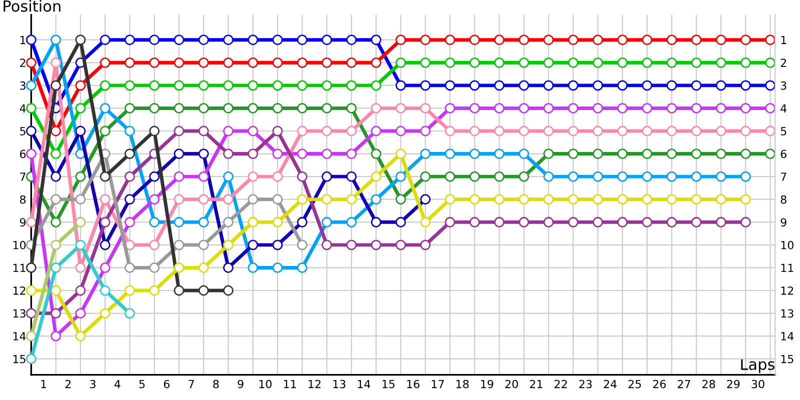  What do you see at coordinates (19, 290) in the screenshot?
I see `y-tick-label: 12` at bounding box center [19, 290].